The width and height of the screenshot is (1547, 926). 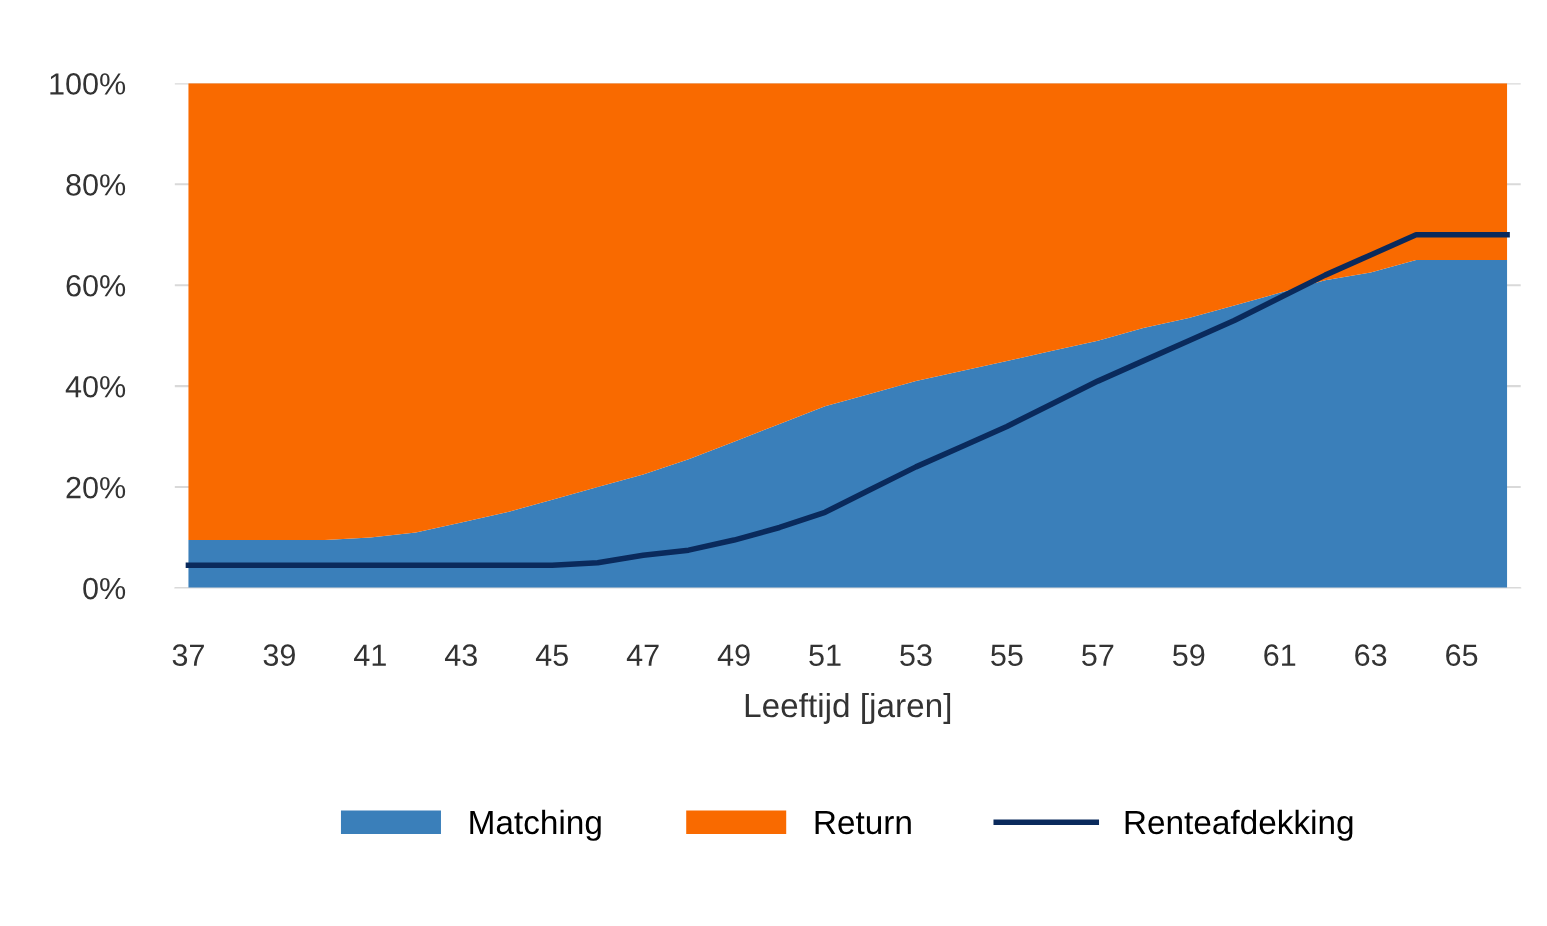 What do you see at coordinates (95, 386) in the screenshot?
I see `y-tick-label: 40%` at bounding box center [95, 386].